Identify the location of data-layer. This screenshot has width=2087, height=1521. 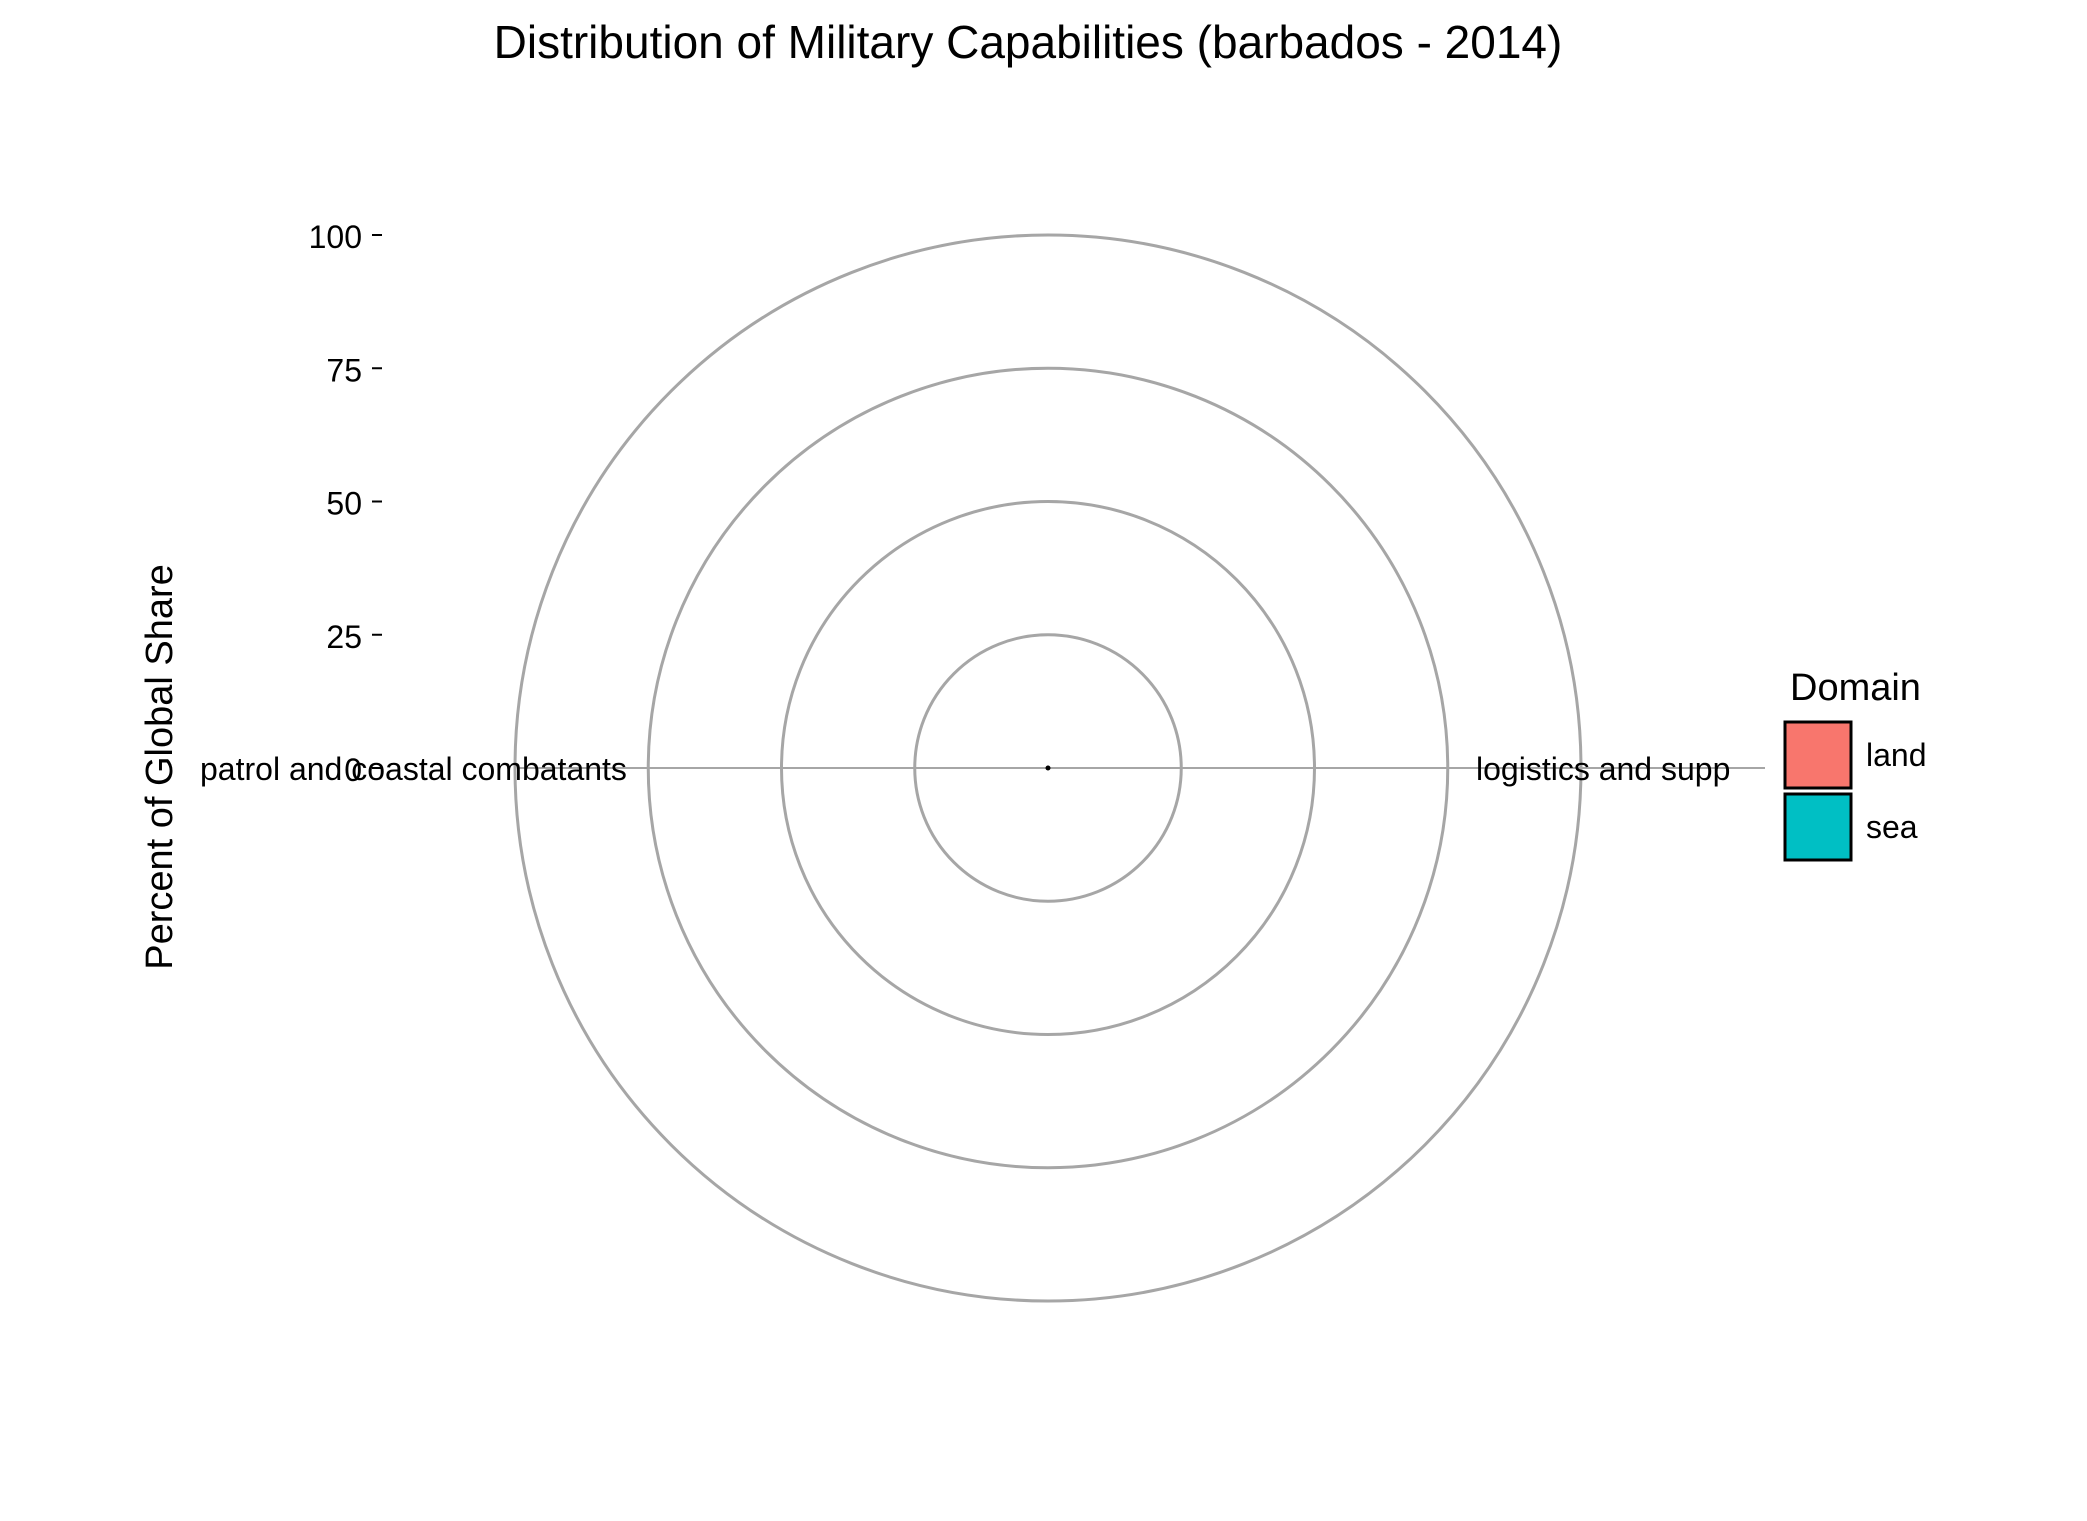
(1048, 768).